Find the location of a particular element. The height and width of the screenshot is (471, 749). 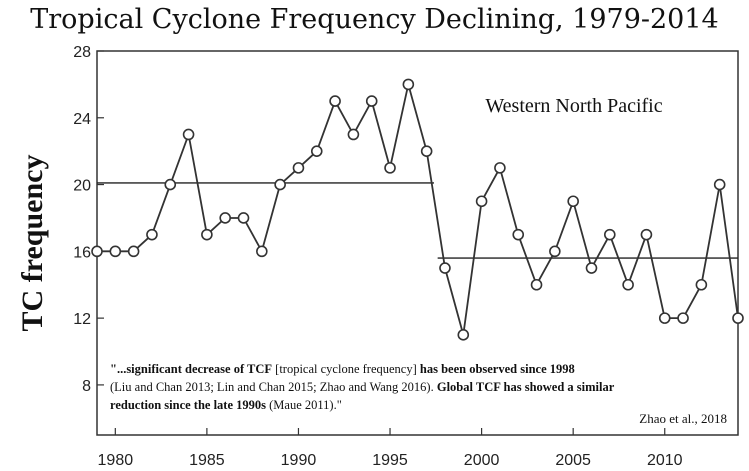

y-tick-label: 20 is located at coordinates (82, 186).